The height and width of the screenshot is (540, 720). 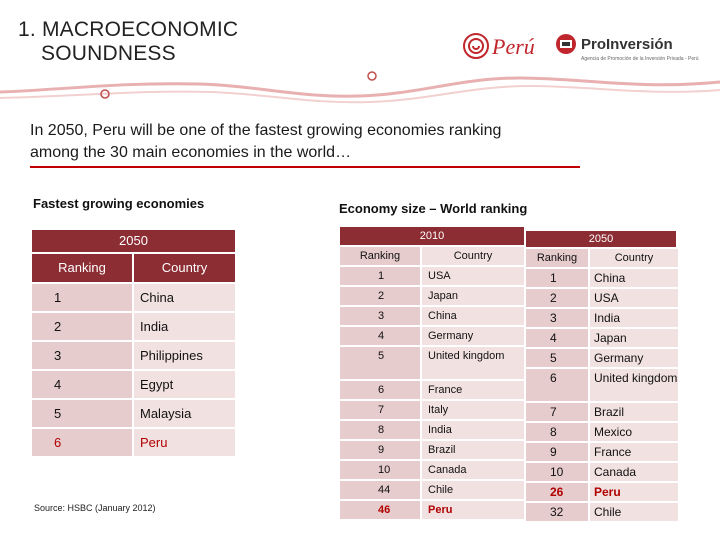 I want to click on country-cell: China, so click(x=184, y=297).